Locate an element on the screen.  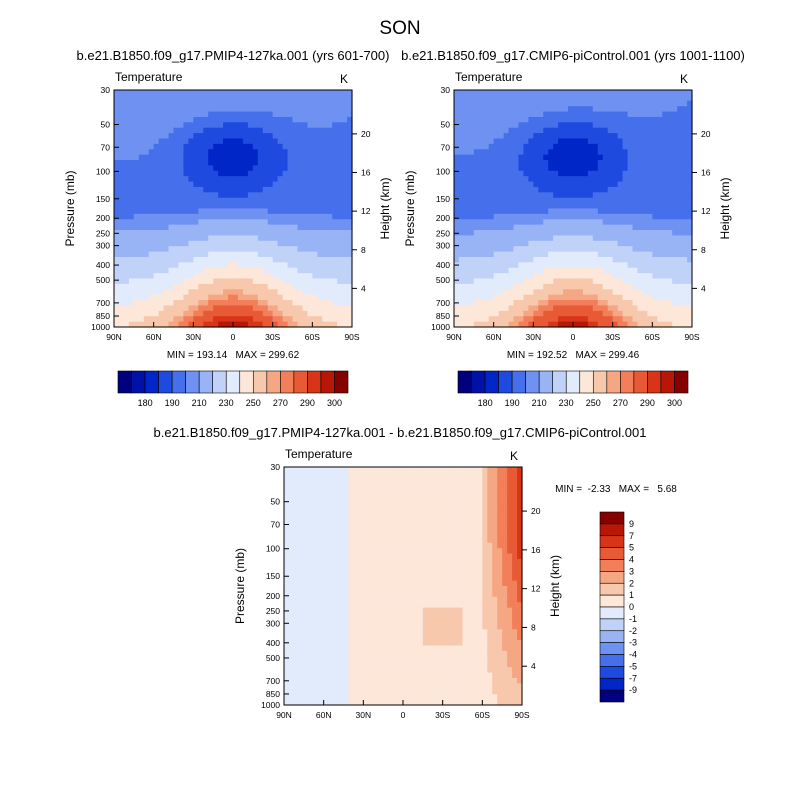
colorbar-swatch is located at coordinates (246, 382).